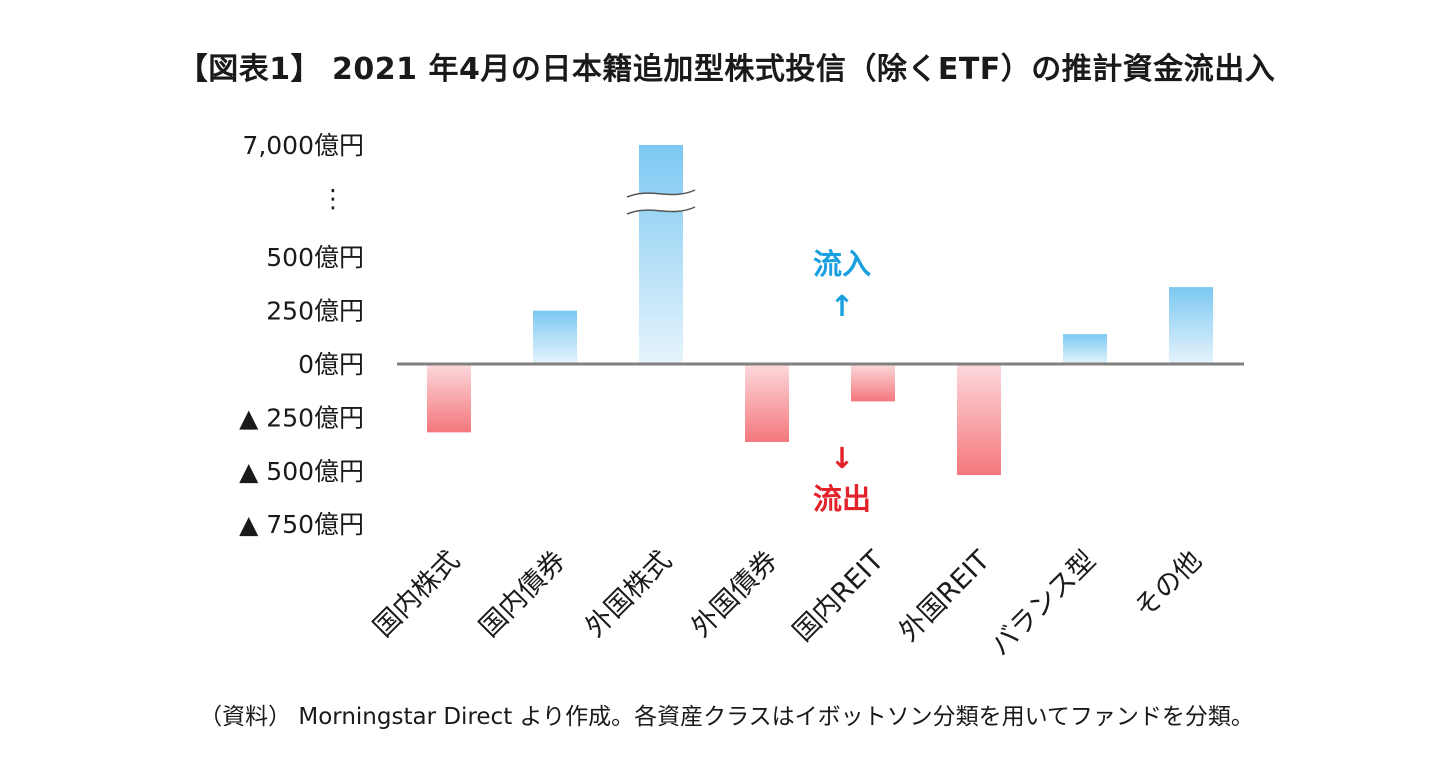 This screenshot has width=1453, height=779. I want to click on break-line-upper, so click(661, 193).